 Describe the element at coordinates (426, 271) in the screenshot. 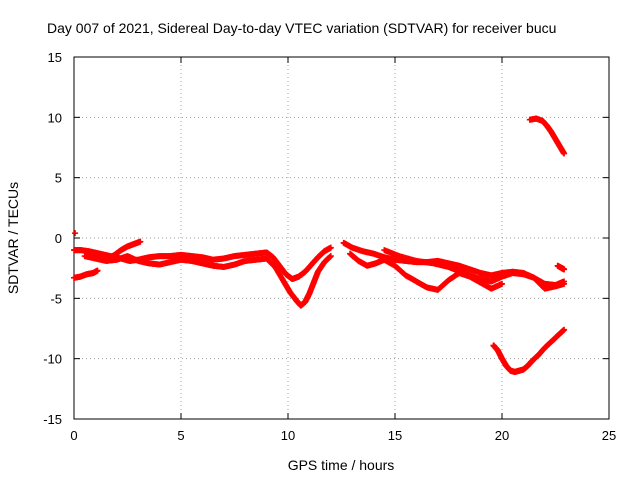

I see `series-track-afternoon-b` at that location.